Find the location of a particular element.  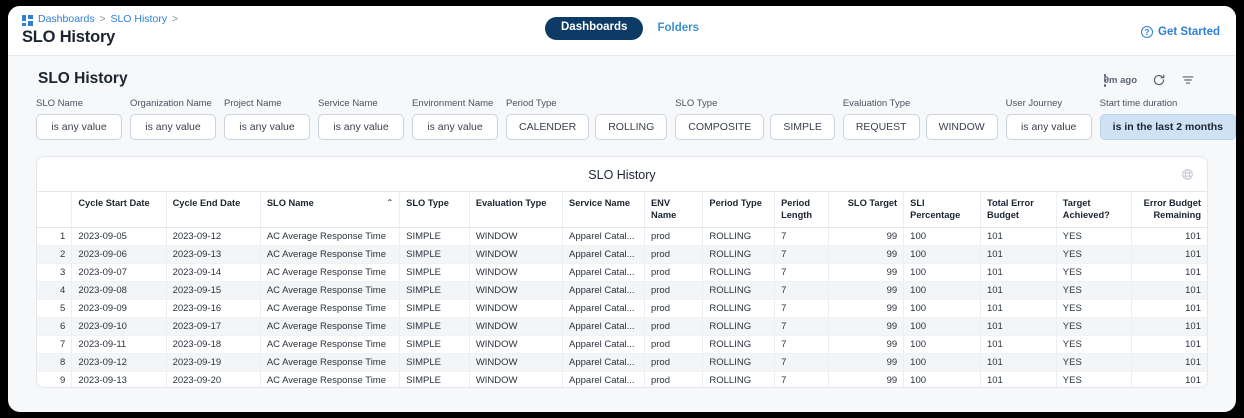

column-header-ebr: Error Budget Remaining is located at coordinates (1168, 209).